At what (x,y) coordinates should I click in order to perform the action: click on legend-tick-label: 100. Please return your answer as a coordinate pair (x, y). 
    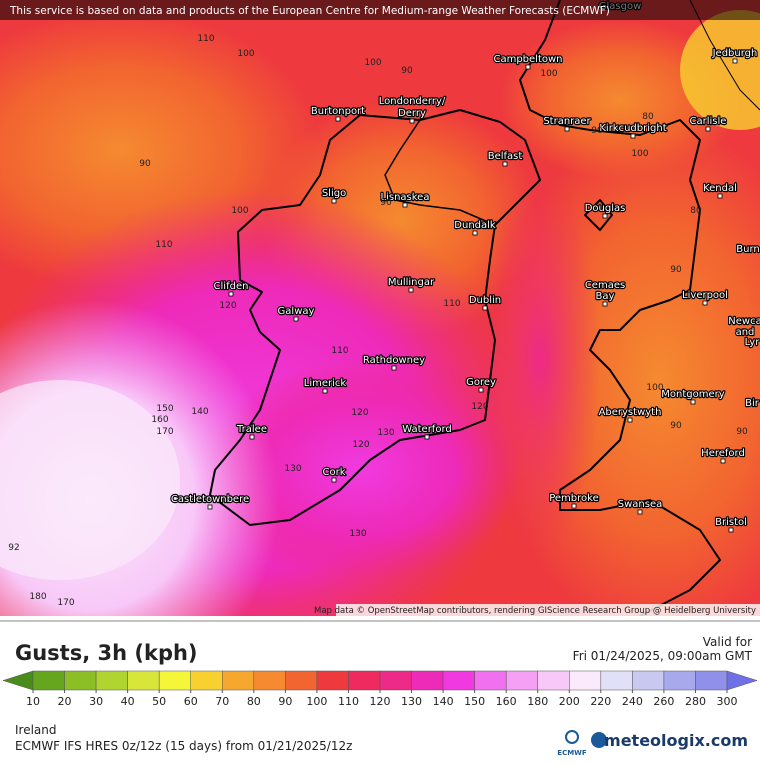
    Looking at the image, I should click on (316, 701).